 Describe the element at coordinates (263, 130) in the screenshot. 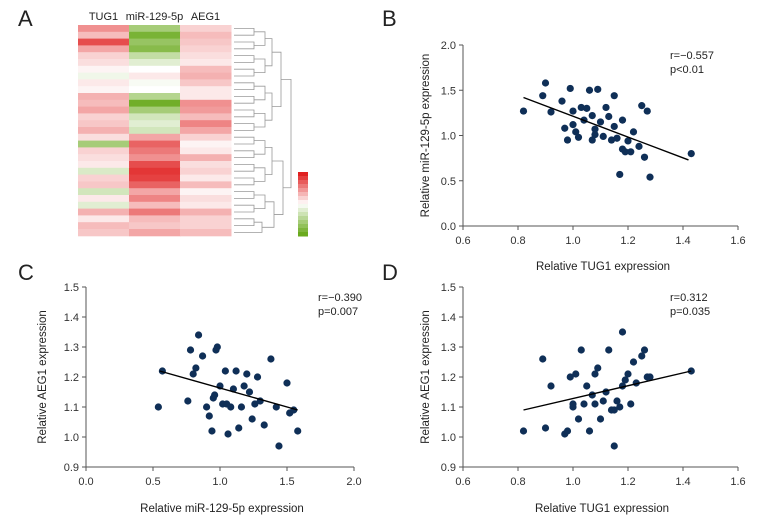

I see `heatmap-dendrogram` at that location.